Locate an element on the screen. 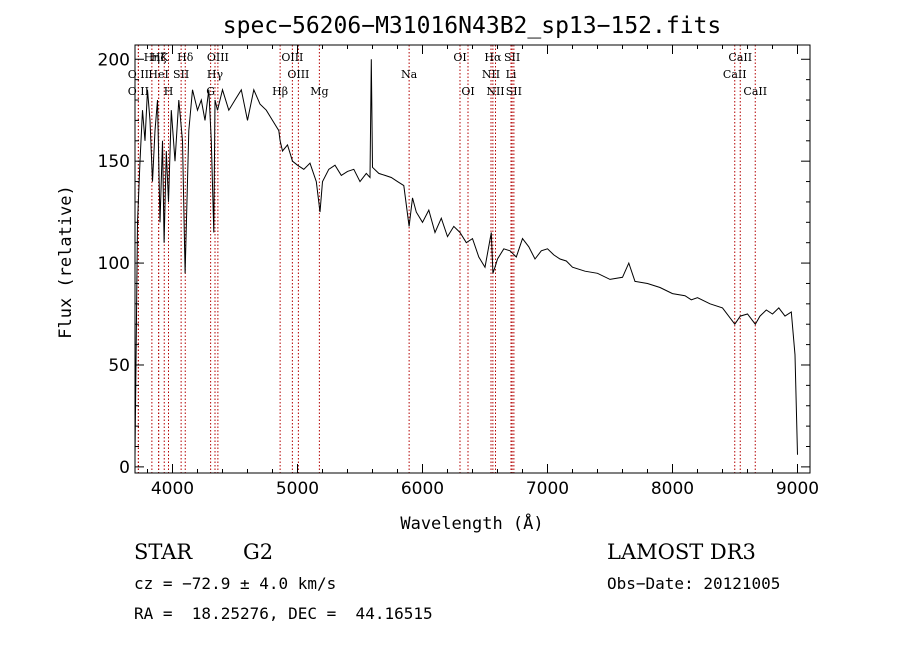  line-label-21: NII is located at coordinates (495, 91).